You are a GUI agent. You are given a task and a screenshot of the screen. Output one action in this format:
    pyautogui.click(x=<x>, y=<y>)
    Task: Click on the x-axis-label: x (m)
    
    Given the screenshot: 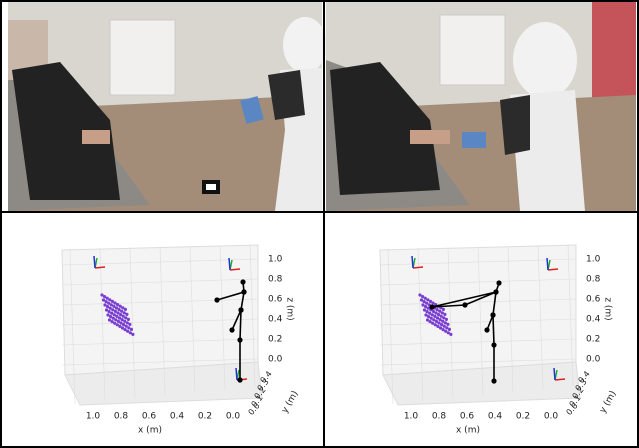 What is the action you would take?
    pyautogui.click(x=150, y=431)
    